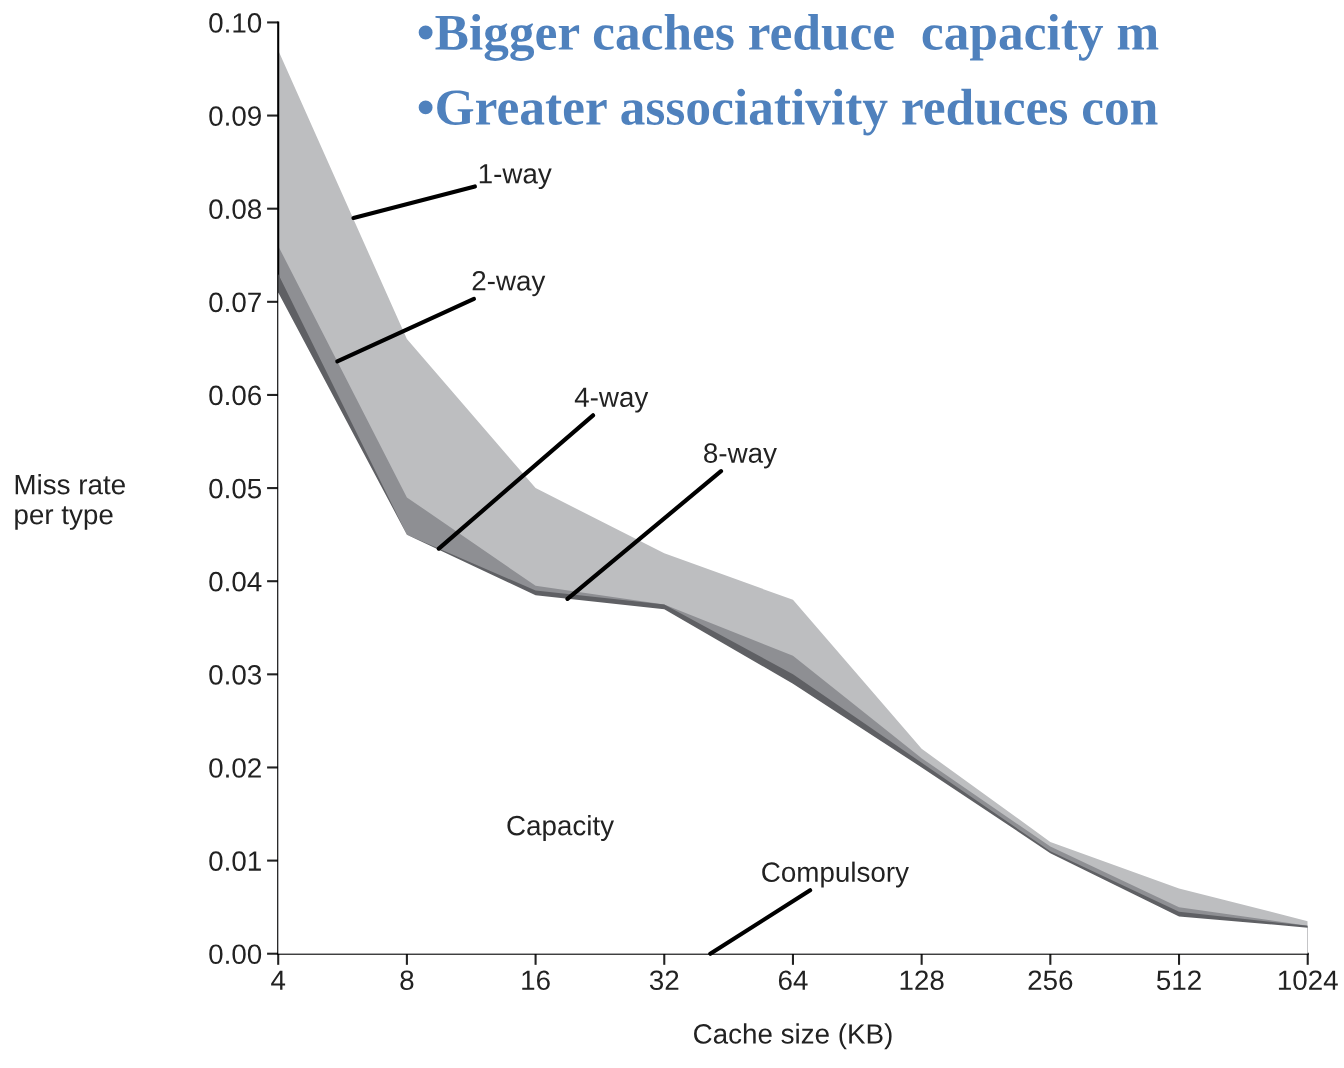  I want to click on x-tick-label: 128, so click(922, 980).